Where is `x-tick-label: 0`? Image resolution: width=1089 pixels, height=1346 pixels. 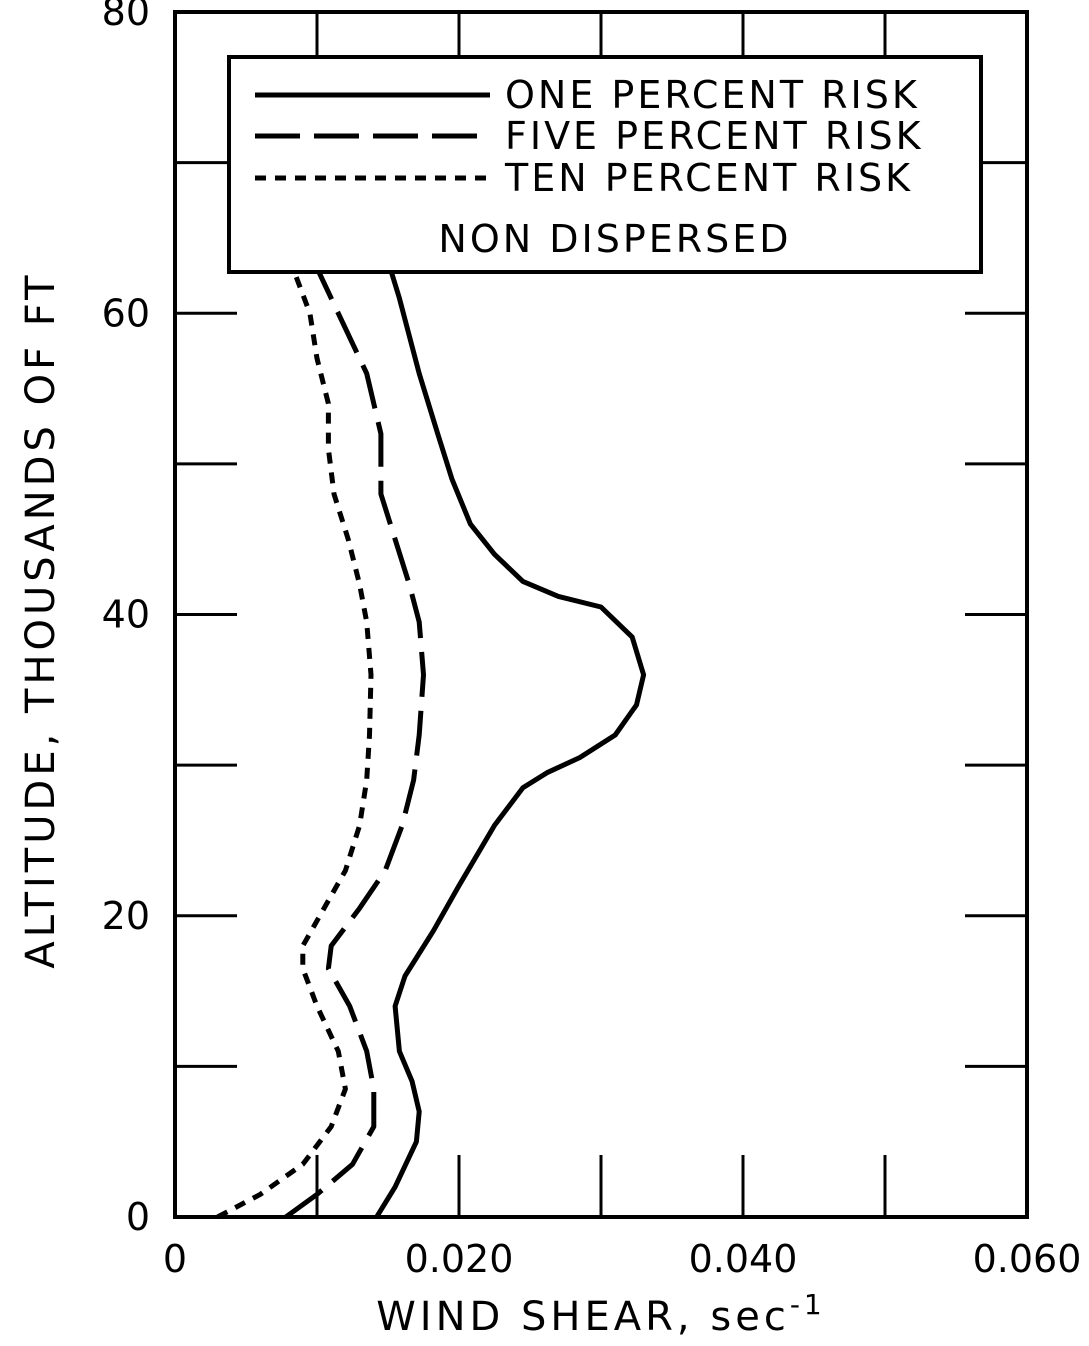
x-tick-label: 0 is located at coordinates (175, 1259).